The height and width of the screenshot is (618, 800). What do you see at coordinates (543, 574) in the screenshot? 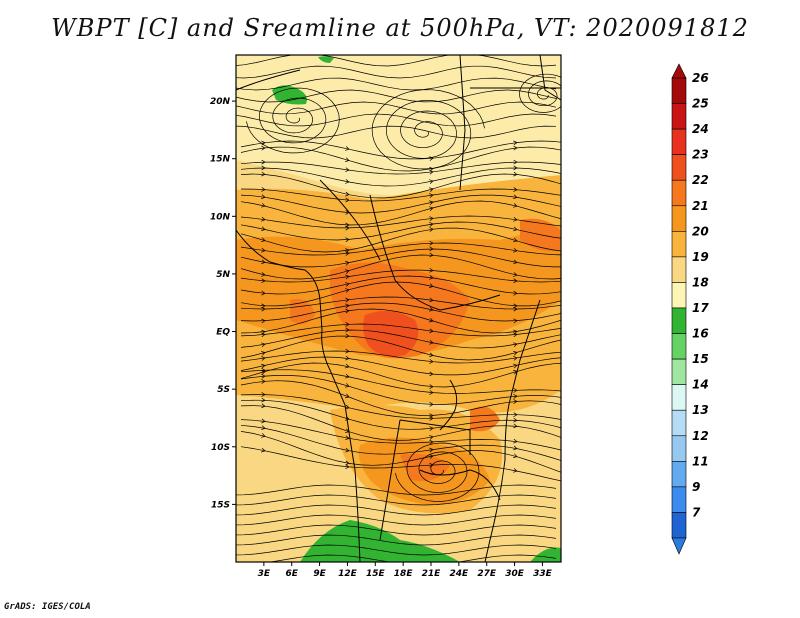
I see `lon-label: 33E` at bounding box center [543, 574].